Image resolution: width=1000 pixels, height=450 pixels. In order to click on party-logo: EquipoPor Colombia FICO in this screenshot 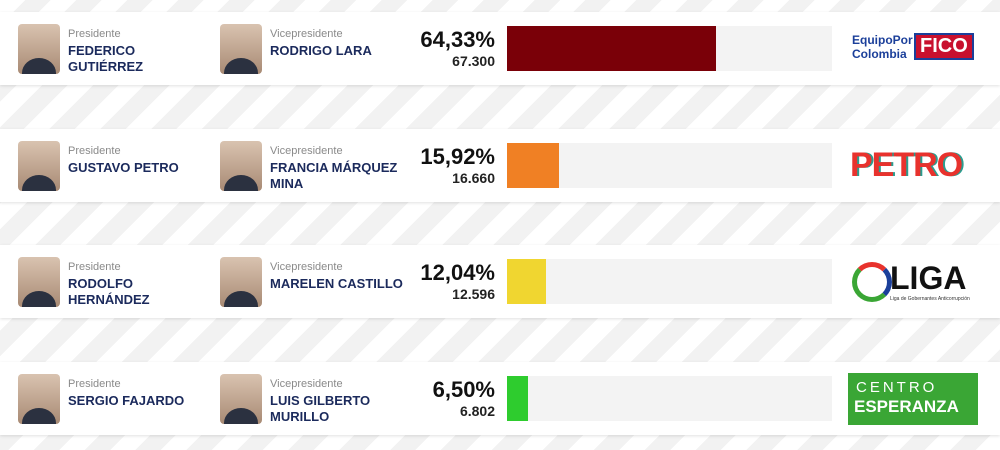, I will do `click(913, 49)`.